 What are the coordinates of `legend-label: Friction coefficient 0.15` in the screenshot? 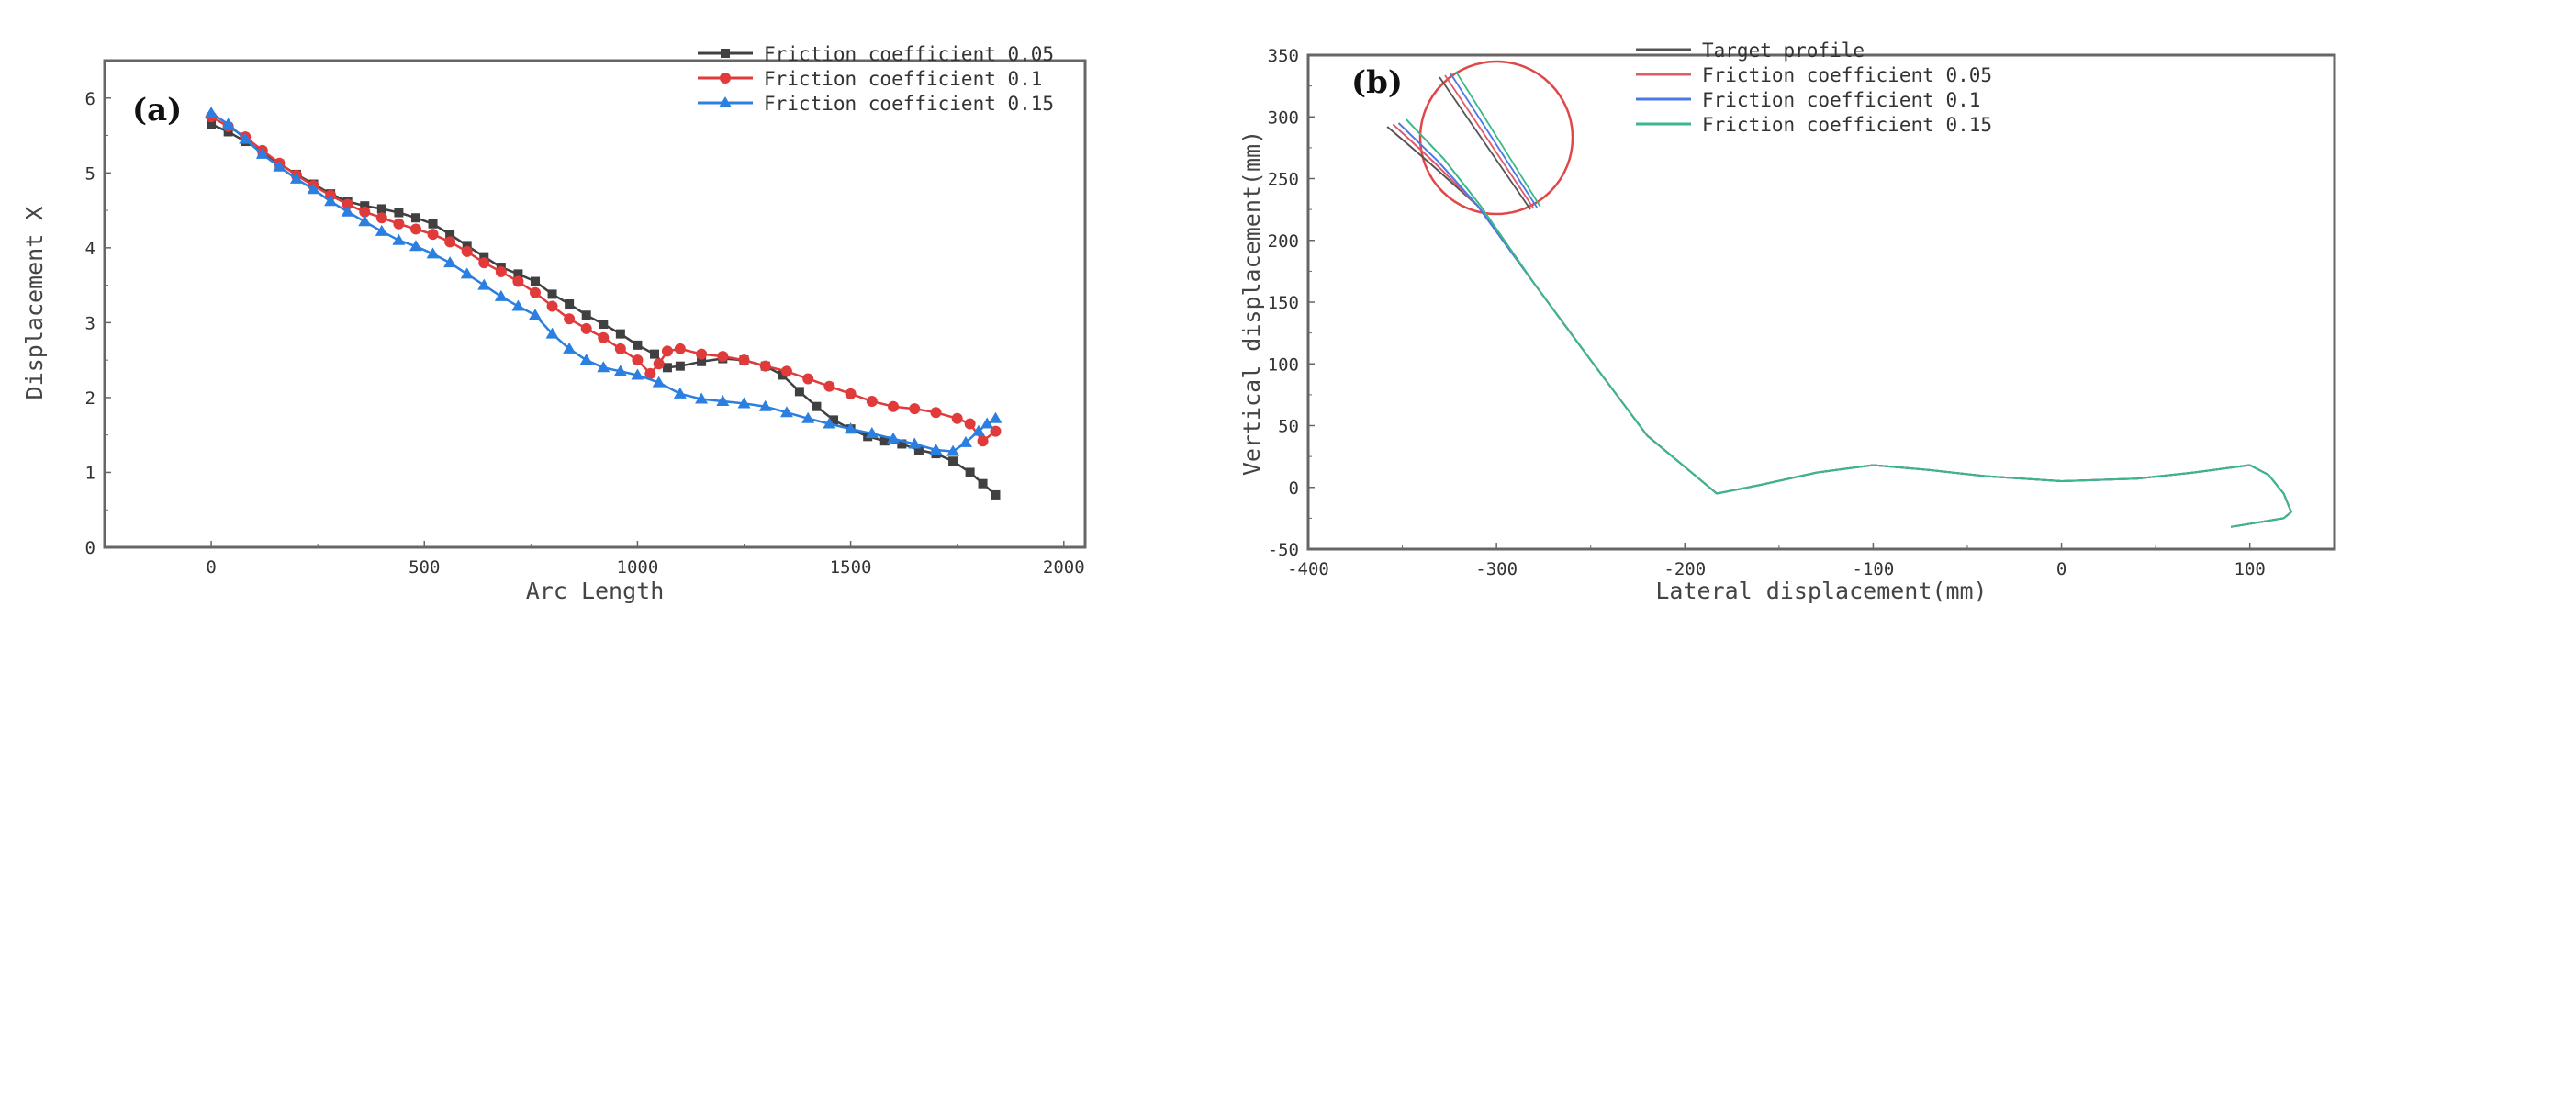 It's located at (1847, 125).